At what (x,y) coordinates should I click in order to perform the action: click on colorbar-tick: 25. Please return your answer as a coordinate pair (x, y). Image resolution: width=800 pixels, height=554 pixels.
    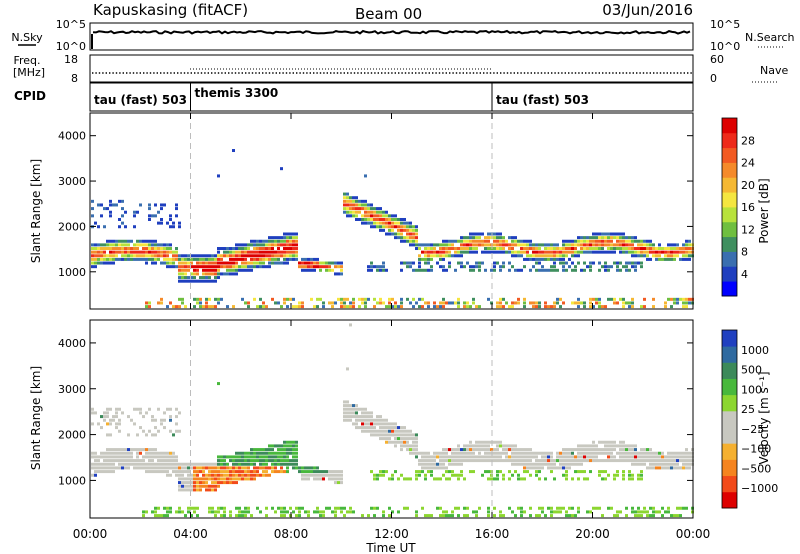
    Looking at the image, I should click on (748, 409).